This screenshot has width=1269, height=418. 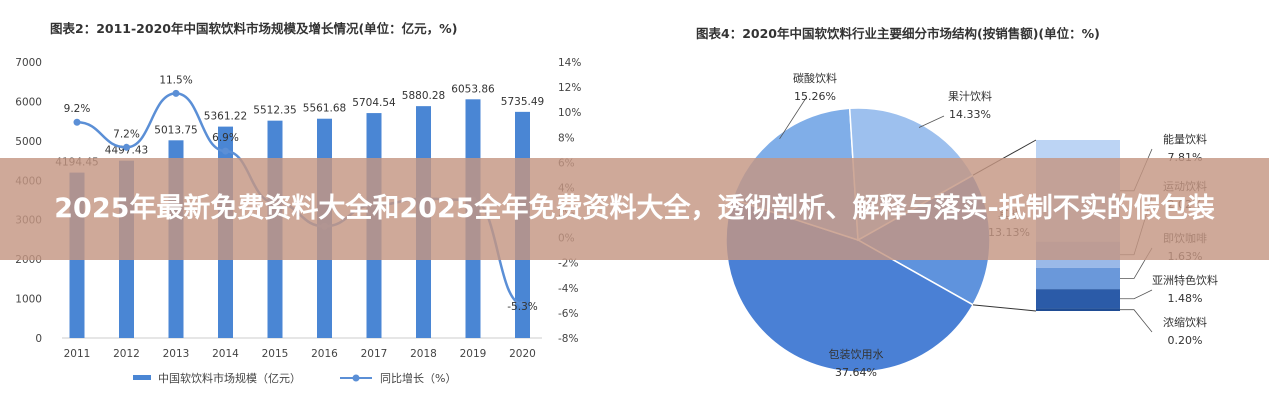 I want to click on left-y-tick: 7000, so click(x=28, y=63).